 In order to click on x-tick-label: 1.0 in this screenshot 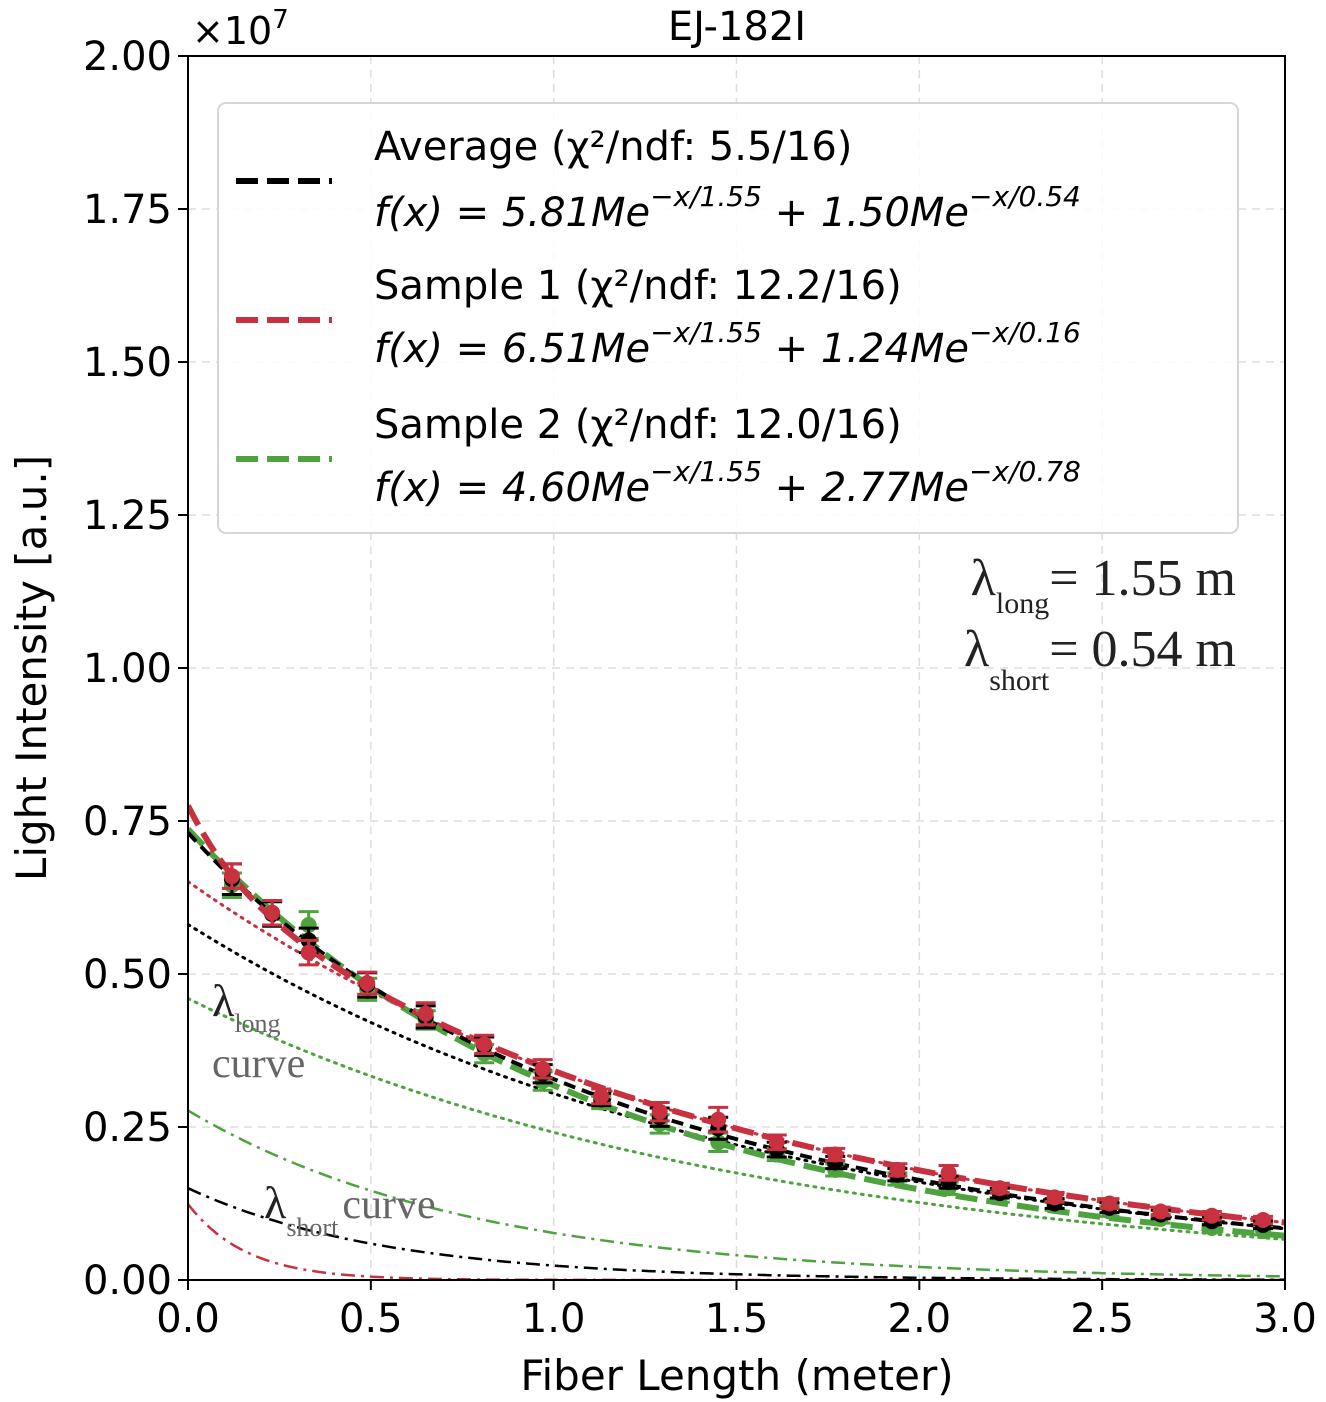, I will do `click(554, 1319)`.